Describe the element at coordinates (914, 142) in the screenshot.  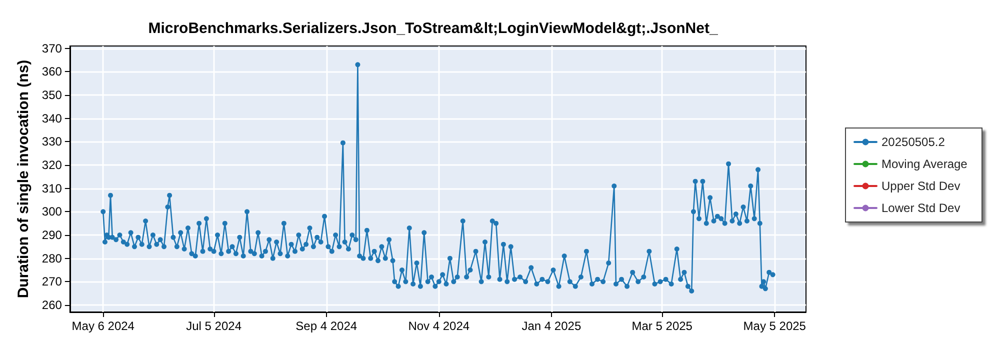
I see `legend-label: 20250505.2` at that location.